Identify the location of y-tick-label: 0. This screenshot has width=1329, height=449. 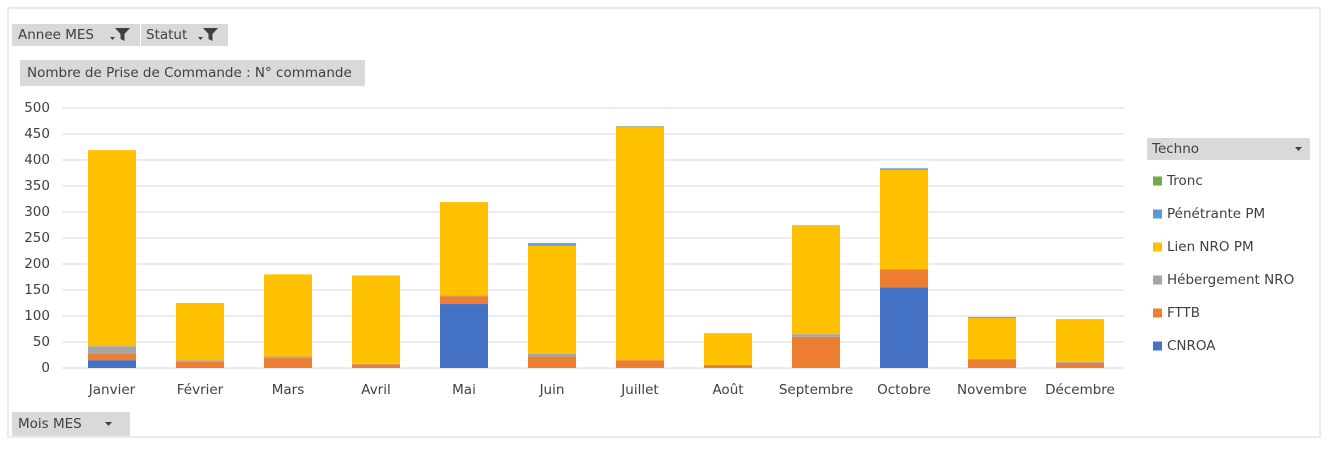
(45, 368).